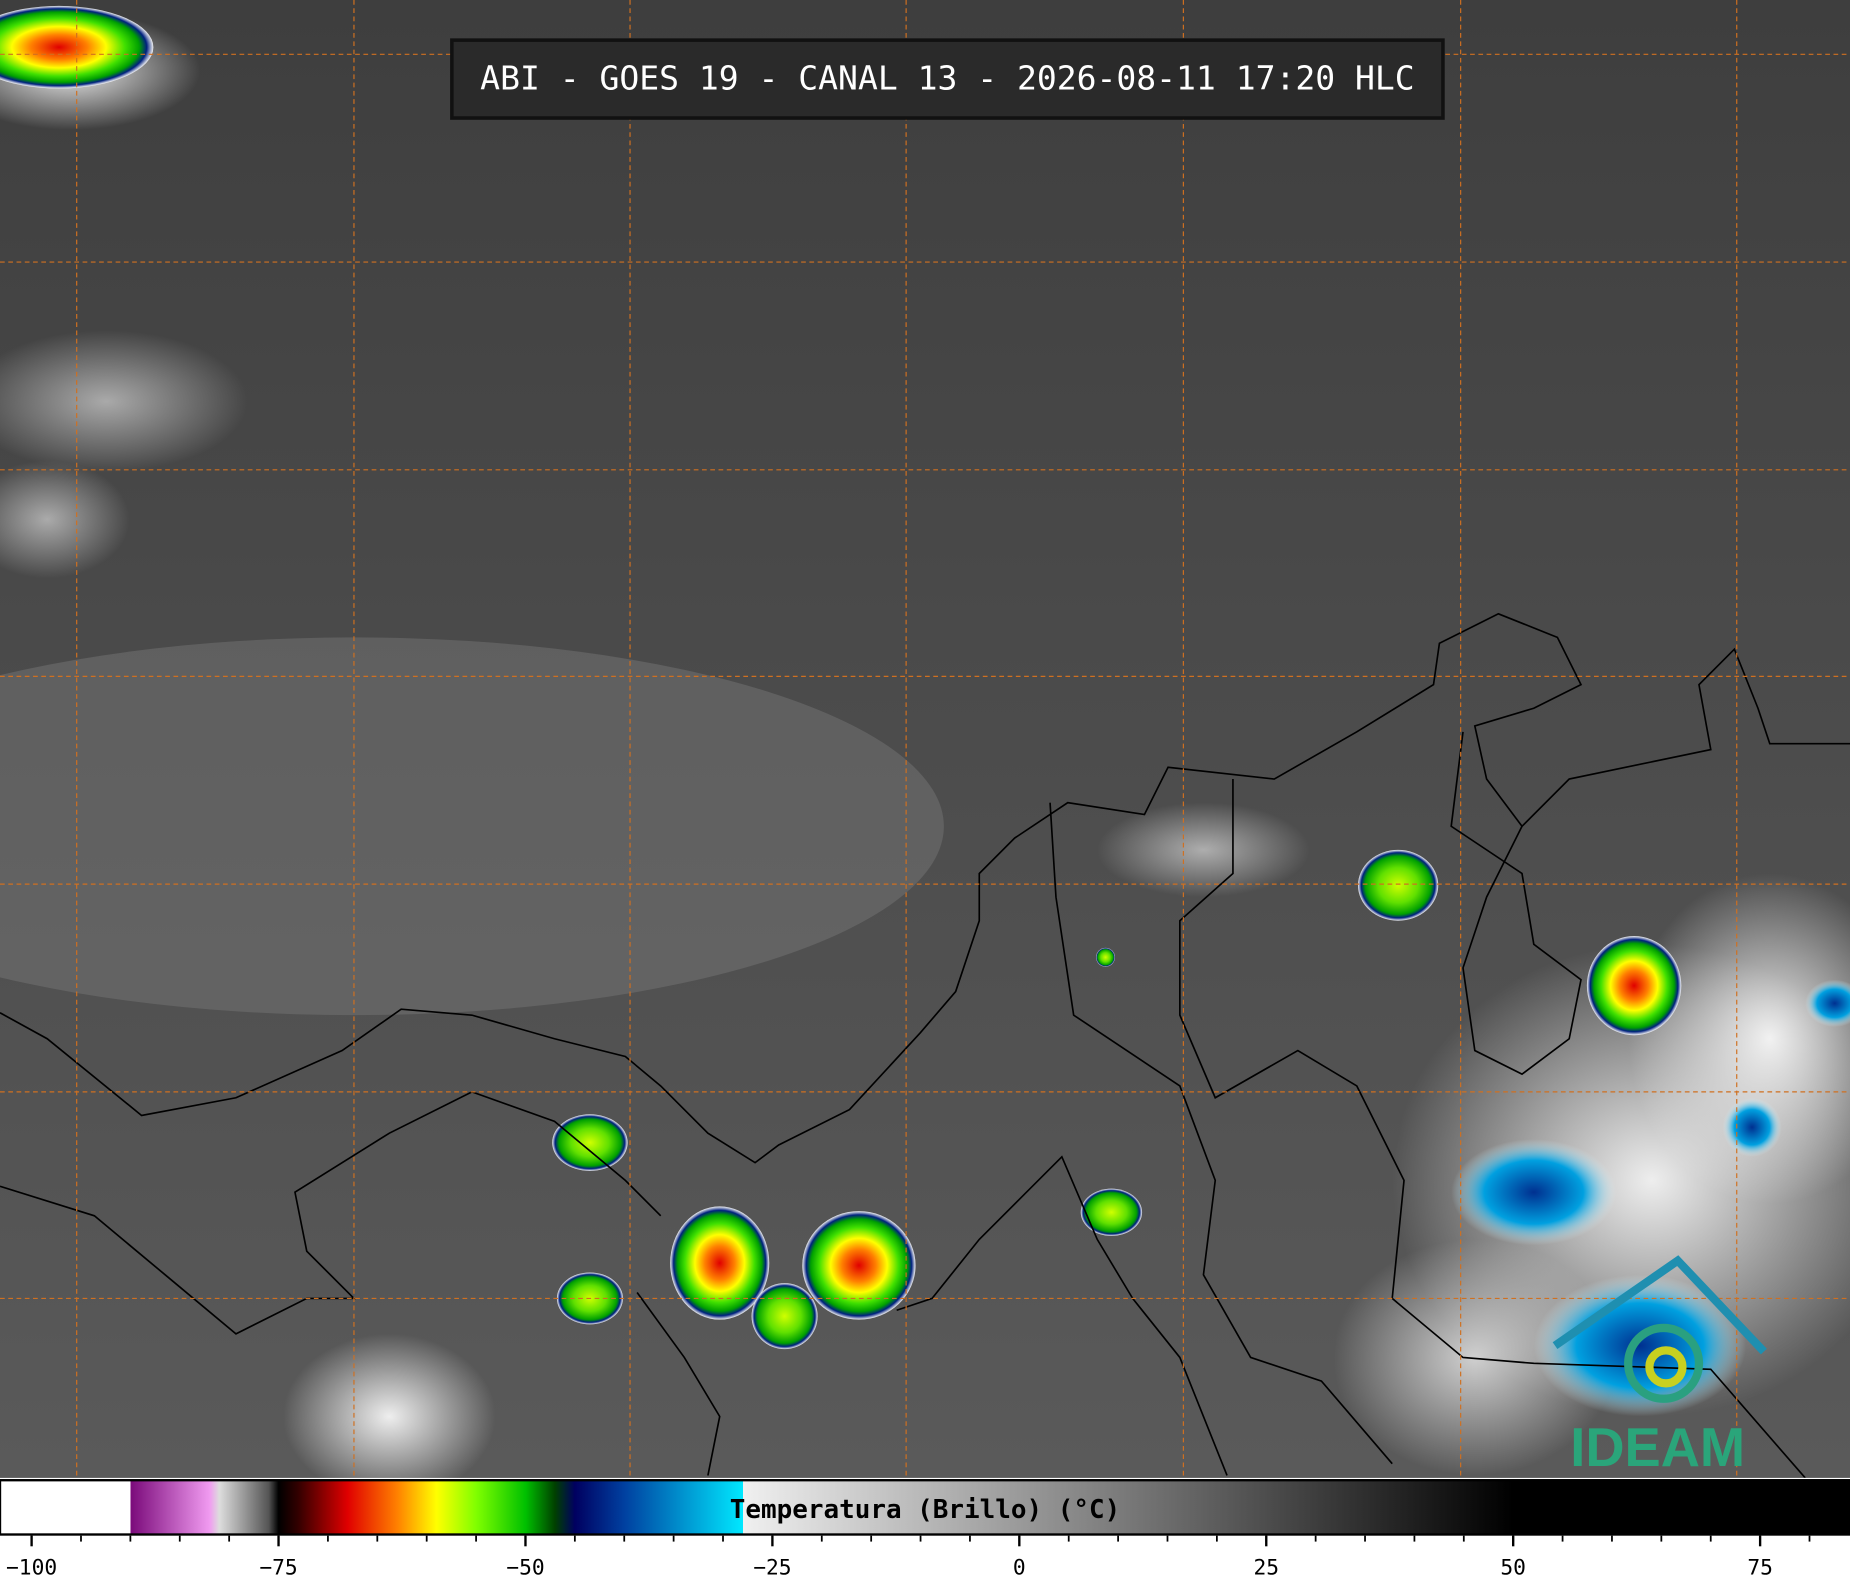 The height and width of the screenshot is (1577, 1850). What do you see at coordinates (1657, 1447) in the screenshot?
I see `logo-text: IDEAM` at bounding box center [1657, 1447].